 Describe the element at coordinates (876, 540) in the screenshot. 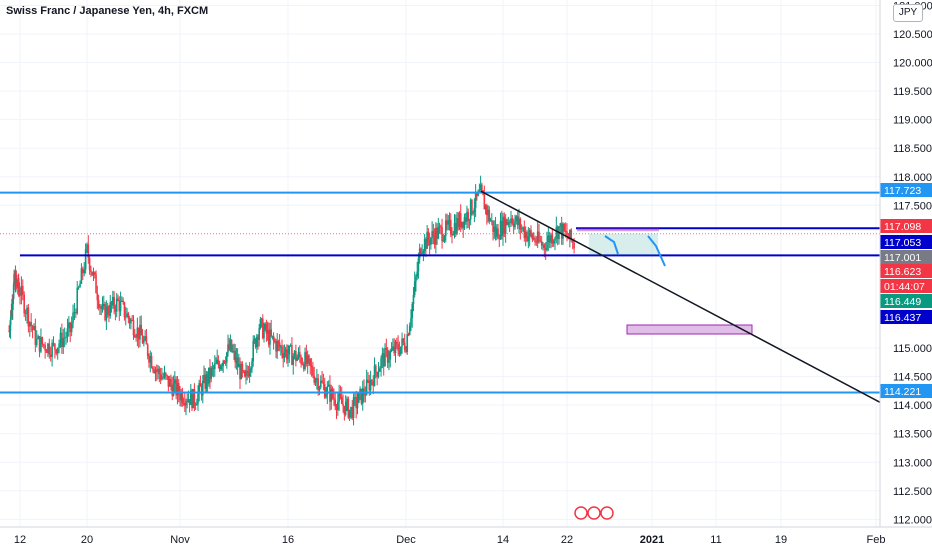

I see `x-tick-label: Feb` at that location.